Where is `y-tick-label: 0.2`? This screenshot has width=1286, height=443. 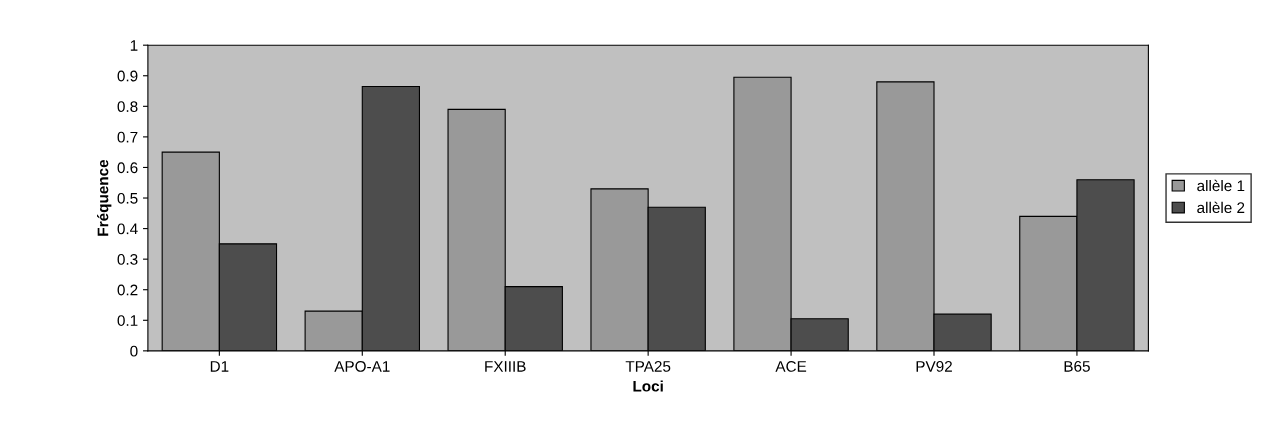
y-tick-label: 0.2 is located at coordinates (127, 290).